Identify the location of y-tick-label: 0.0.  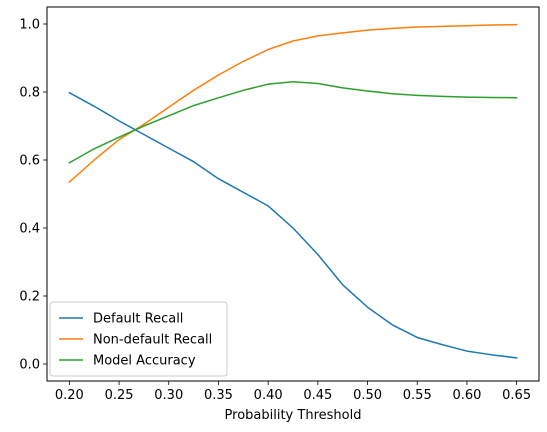
(29, 365).